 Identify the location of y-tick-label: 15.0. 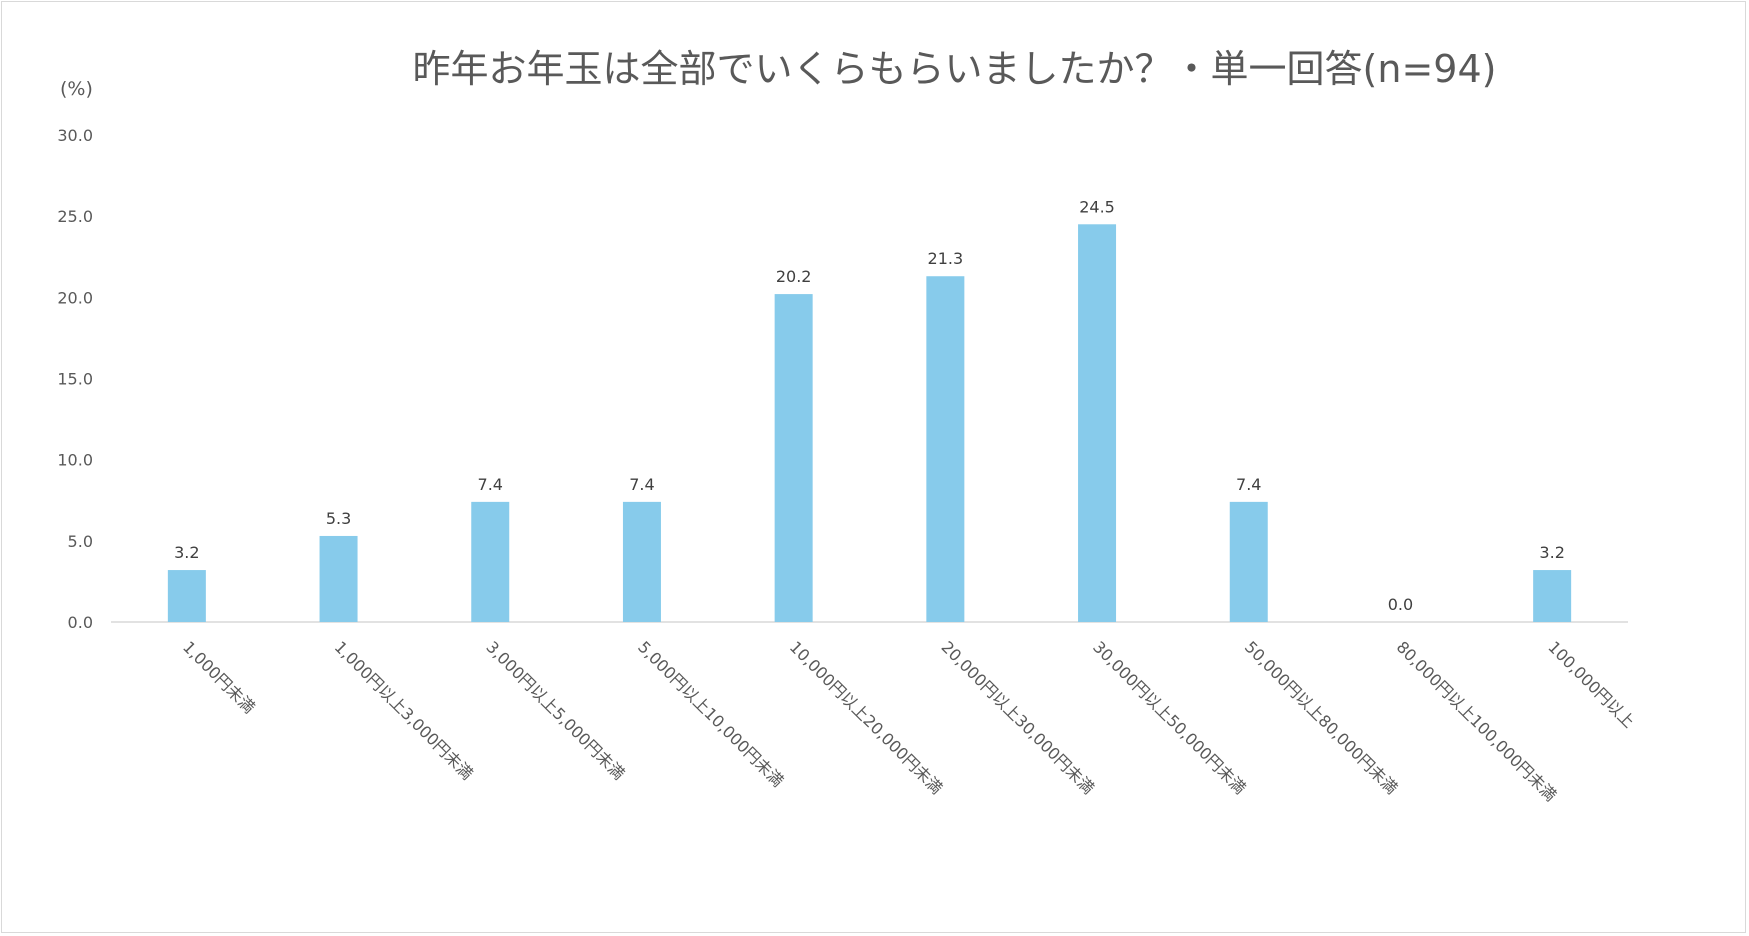
(75, 379).